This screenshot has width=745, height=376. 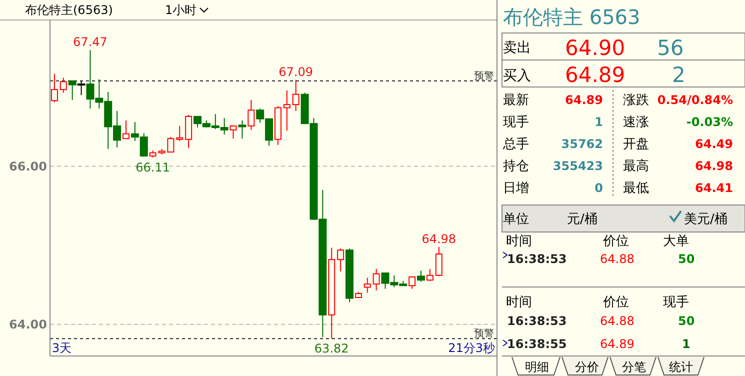 What do you see at coordinates (595, 48) in the screenshot?
I see `text: 64.90` at bounding box center [595, 48].